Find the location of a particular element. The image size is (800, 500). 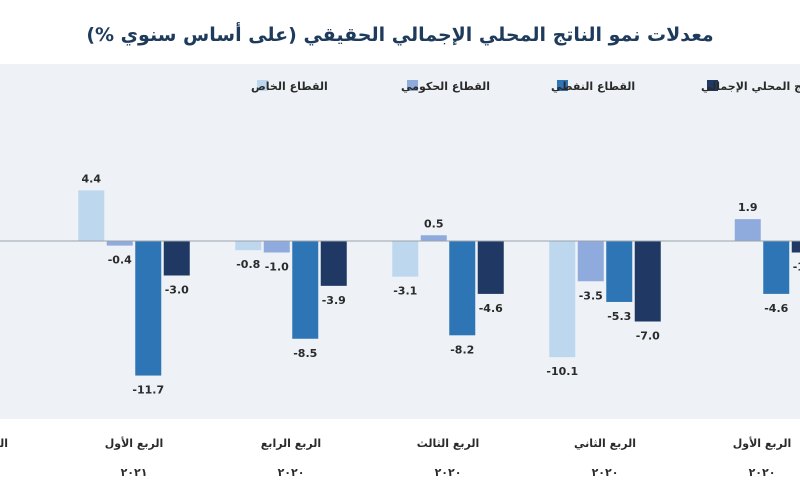

legend-label: القطاع الحكومي is located at coordinates (445, 86).